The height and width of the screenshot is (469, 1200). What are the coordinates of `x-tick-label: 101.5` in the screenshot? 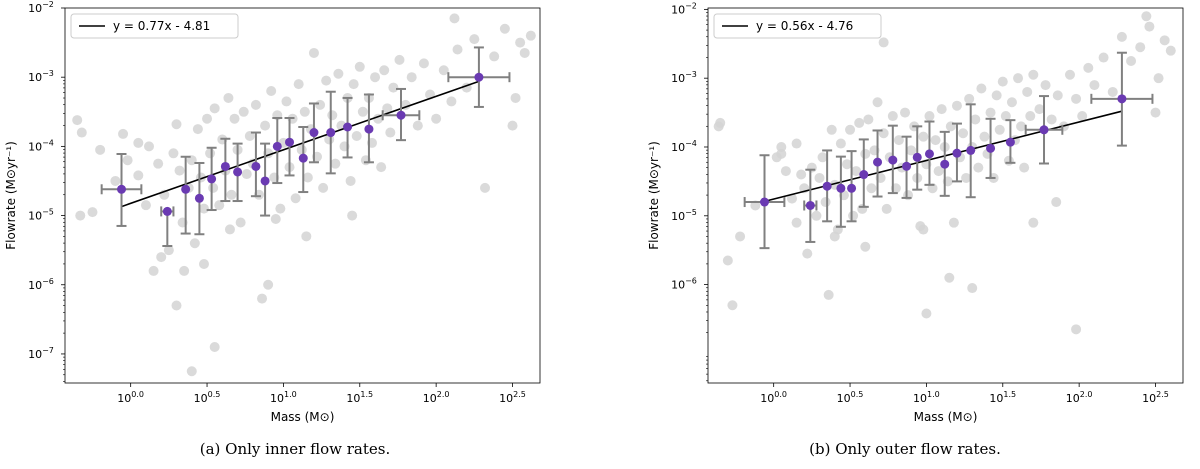 It's located at (359, 397).